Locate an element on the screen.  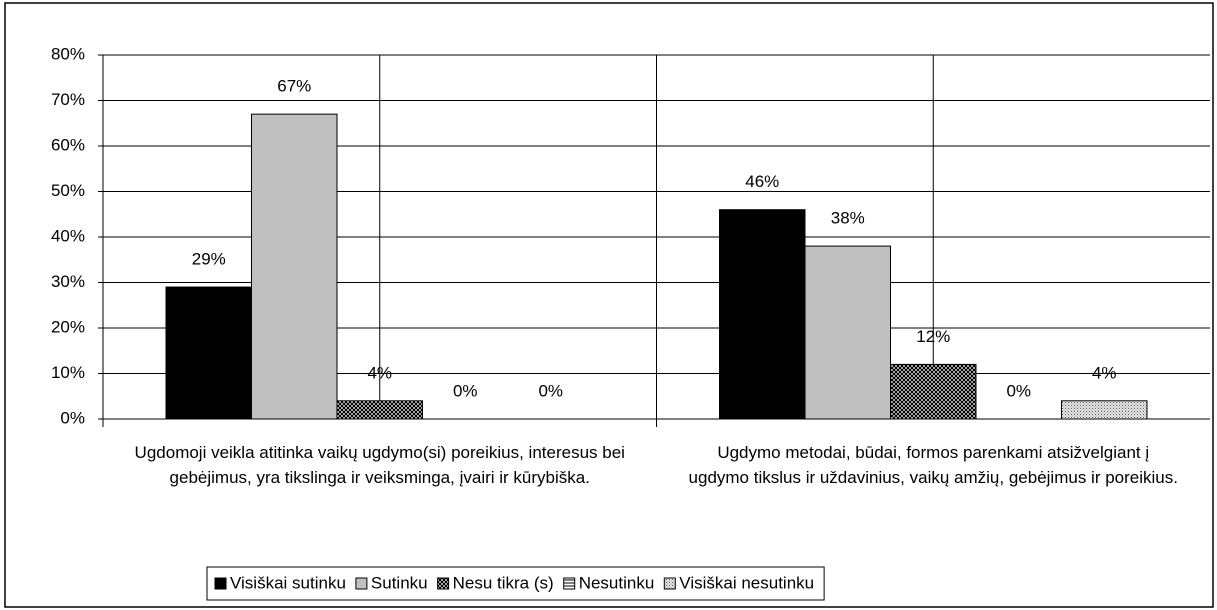
y-tick-label: 70% is located at coordinates (68, 99).